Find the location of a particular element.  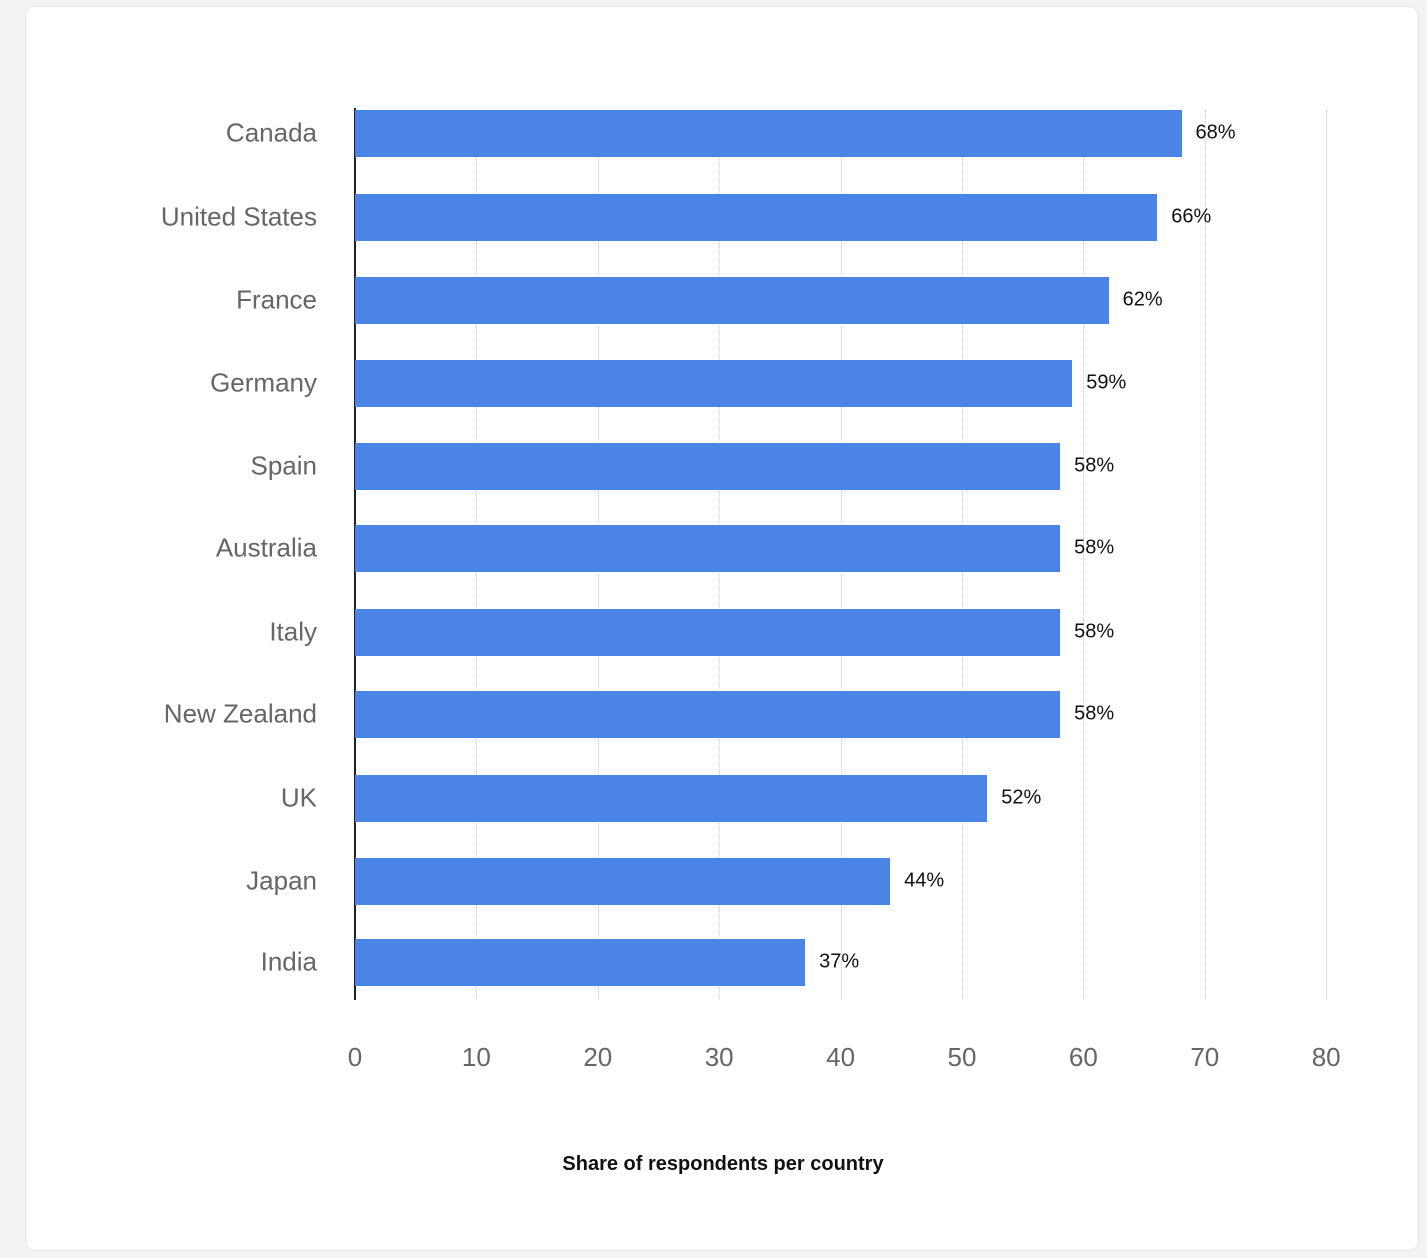

category-label: Germany is located at coordinates (263, 382).